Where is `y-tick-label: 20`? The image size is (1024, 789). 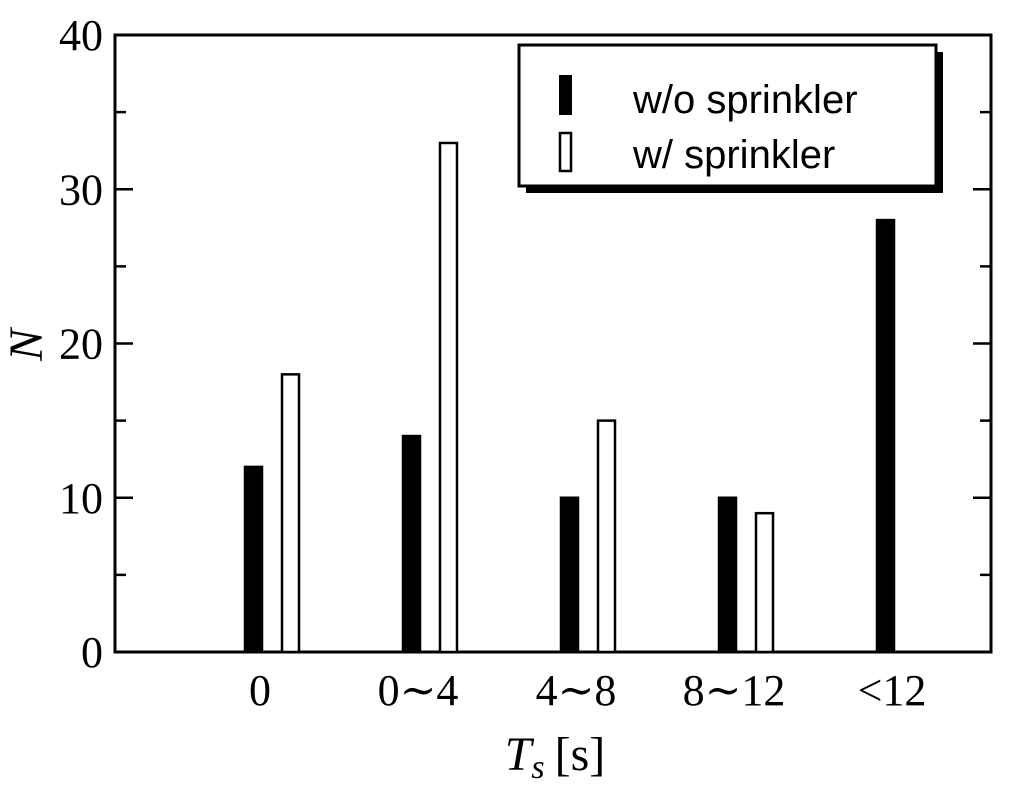
y-tick-label: 20 is located at coordinates (81, 344).